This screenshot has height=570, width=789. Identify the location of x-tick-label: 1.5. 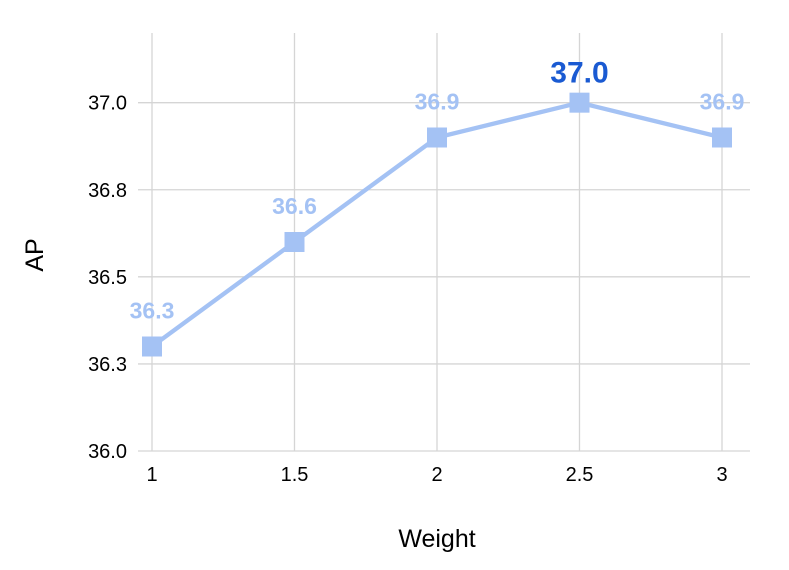
(295, 475).